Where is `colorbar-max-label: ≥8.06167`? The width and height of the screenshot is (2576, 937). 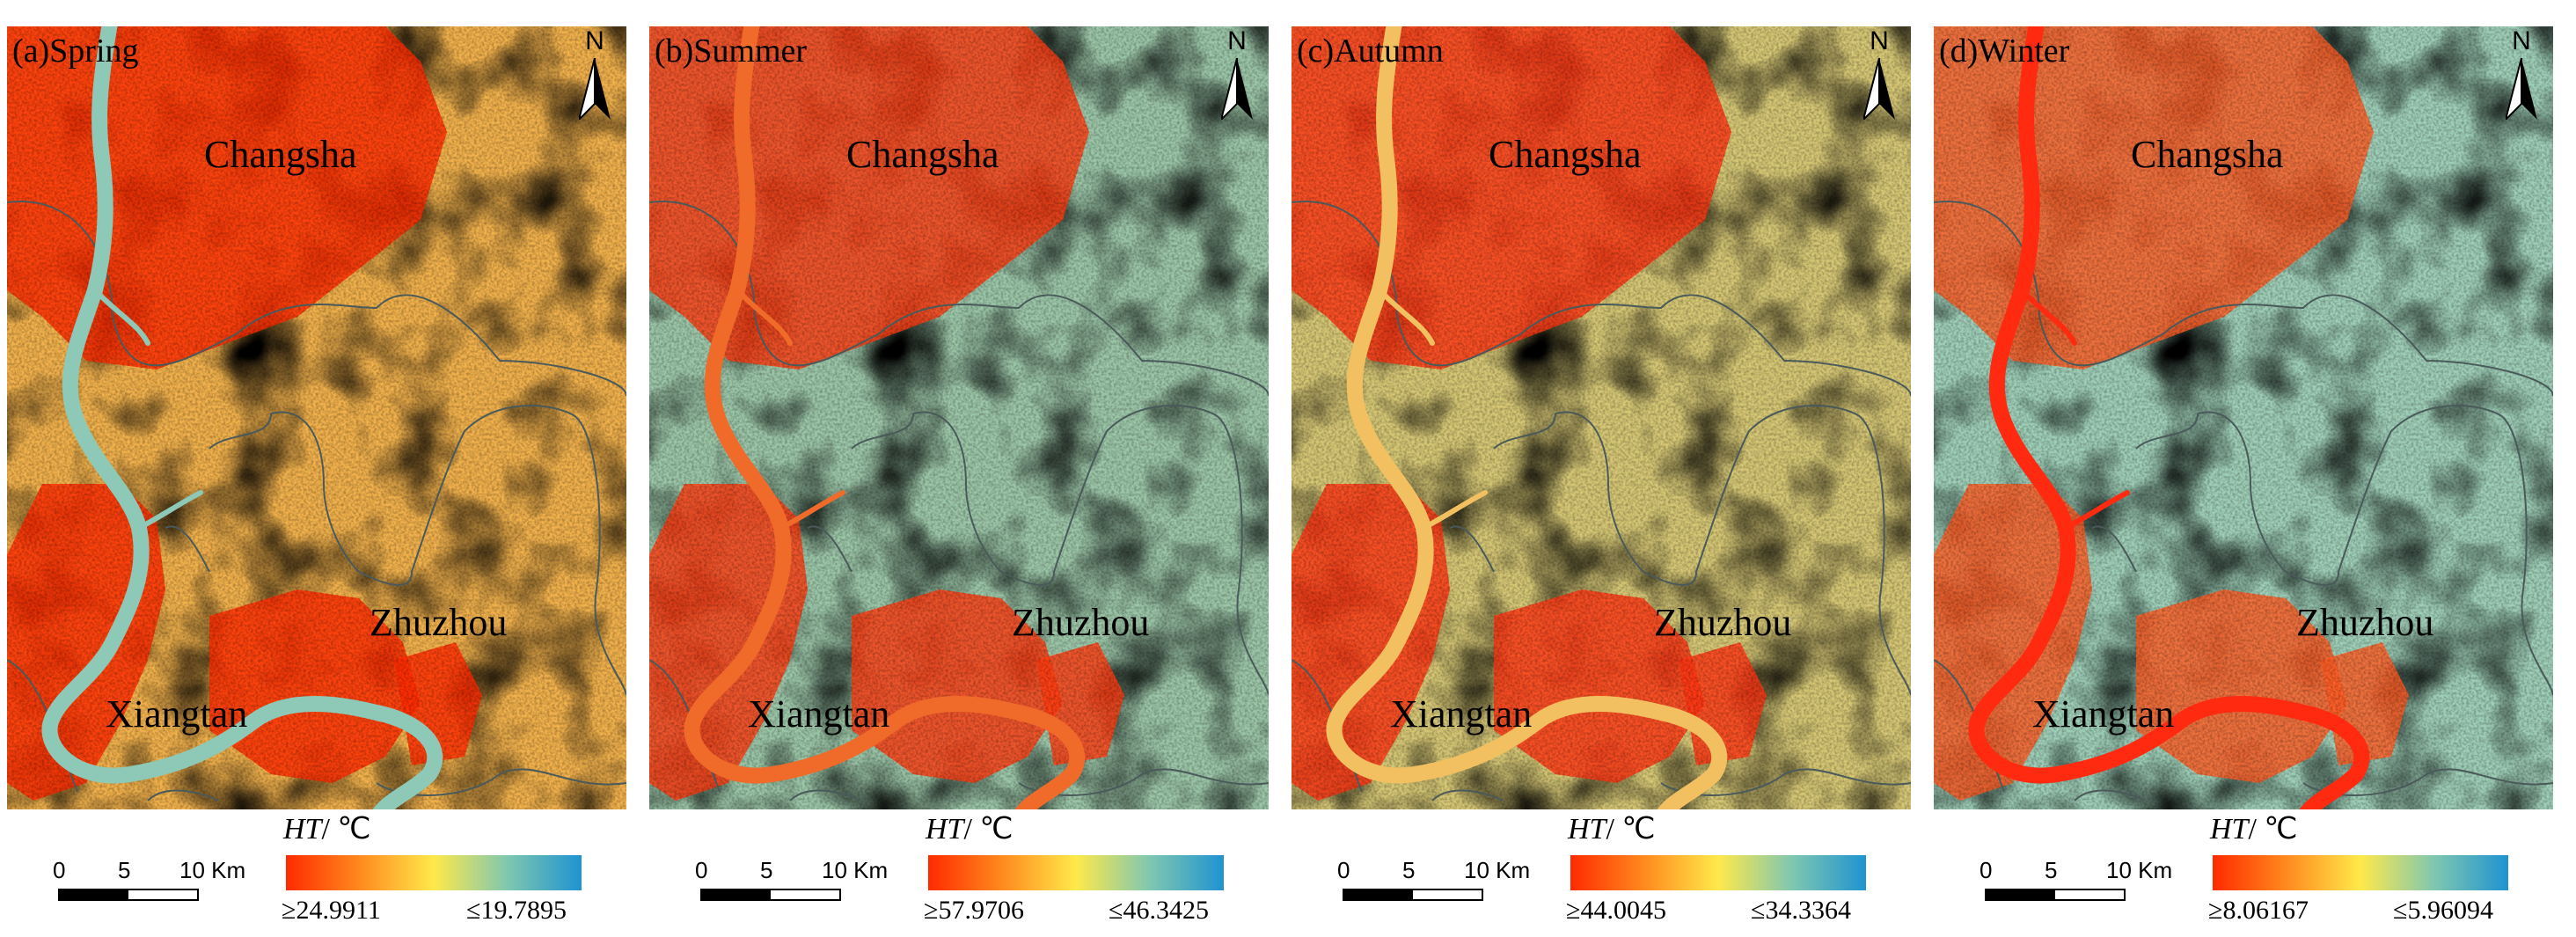
colorbar-max-label: ≥8.06167 is located at coordinates (2258, 910).